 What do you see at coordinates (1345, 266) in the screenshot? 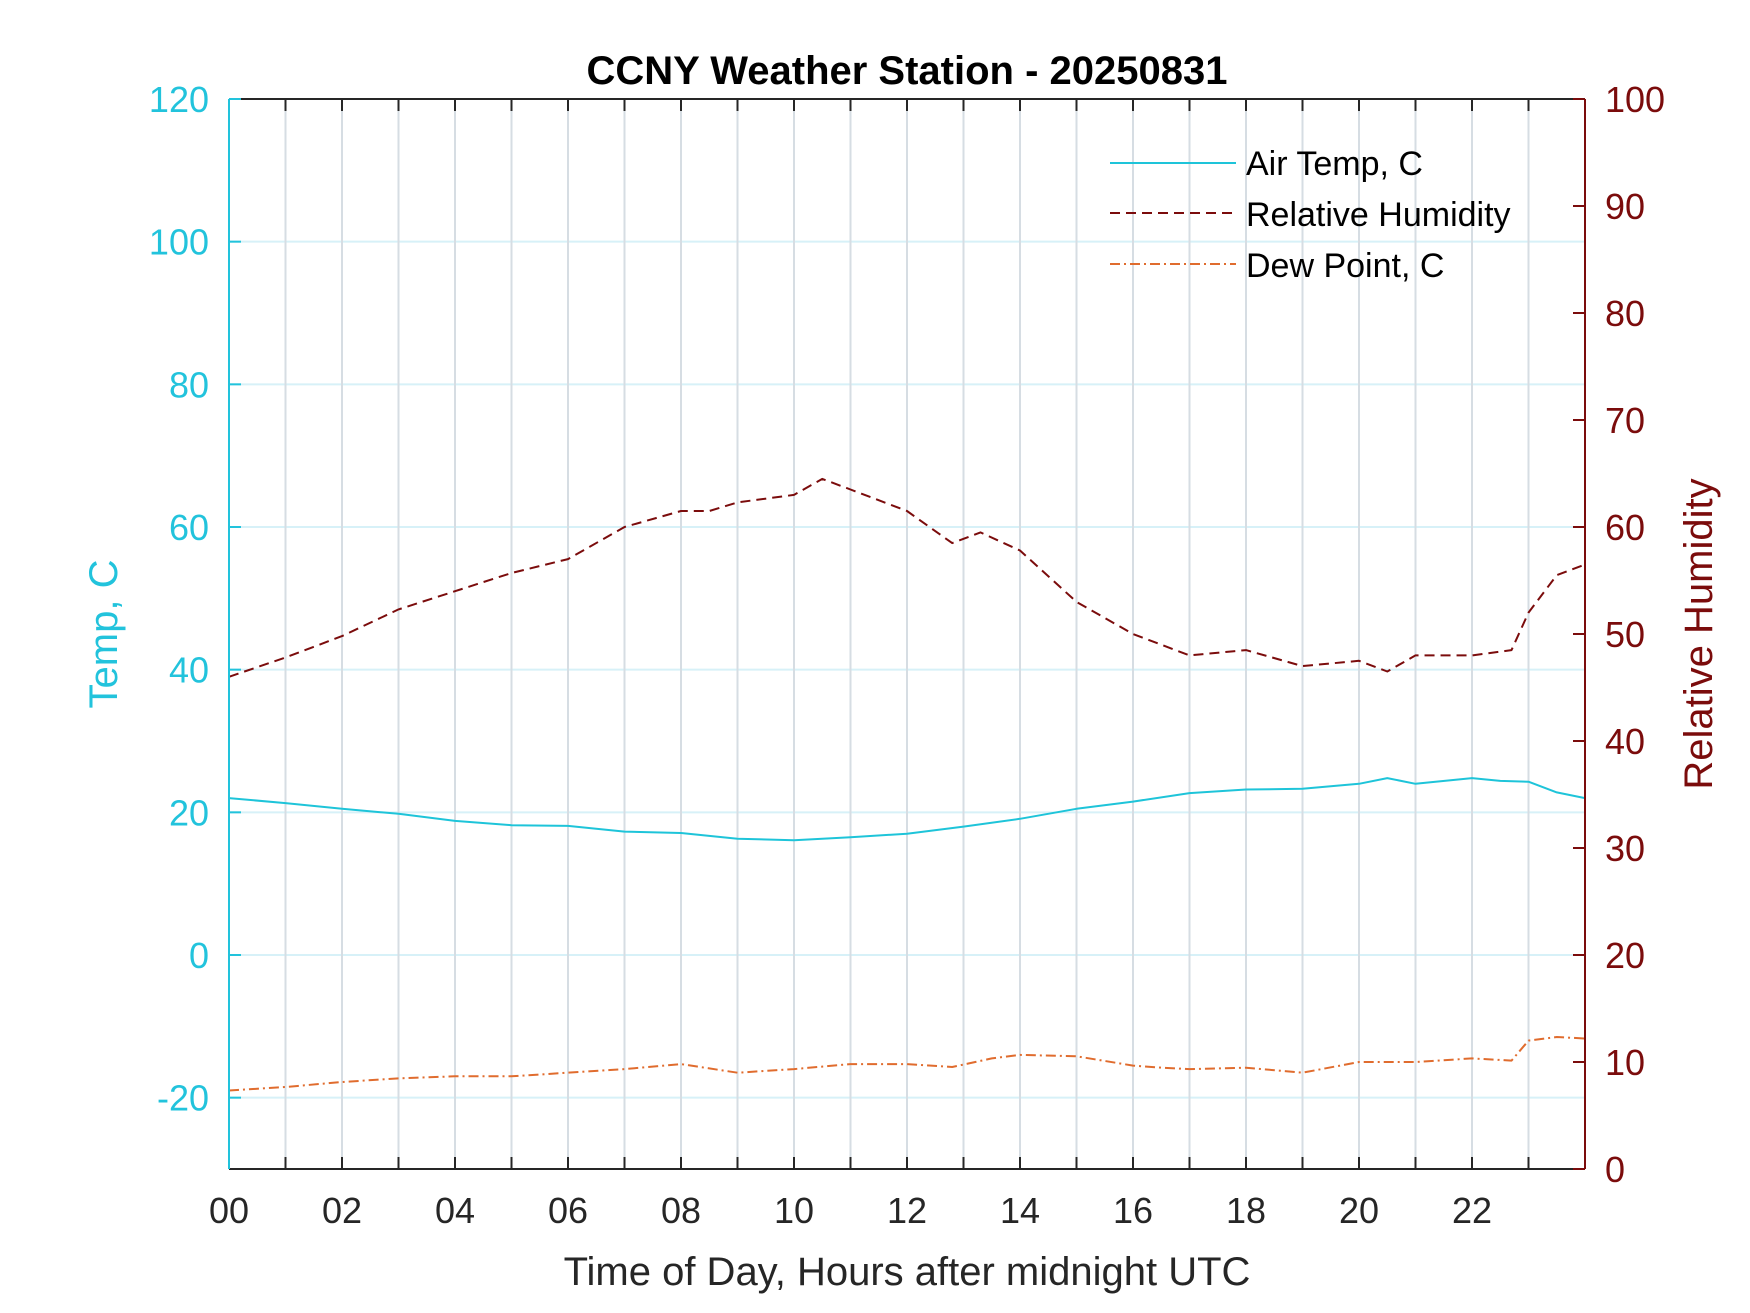
I see `legend-label-dew-point: Dew Point, C` at bounding box center [1345, 266].